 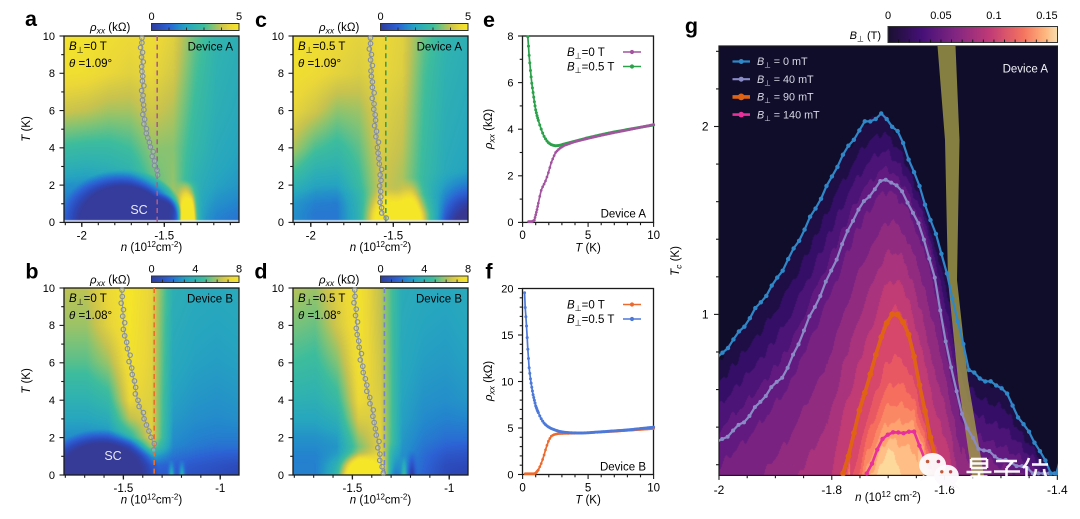 What do you see at coordinates (507, 336) in the screenshot?
I see `svg-text: 15` at bounding box center [507, 336].